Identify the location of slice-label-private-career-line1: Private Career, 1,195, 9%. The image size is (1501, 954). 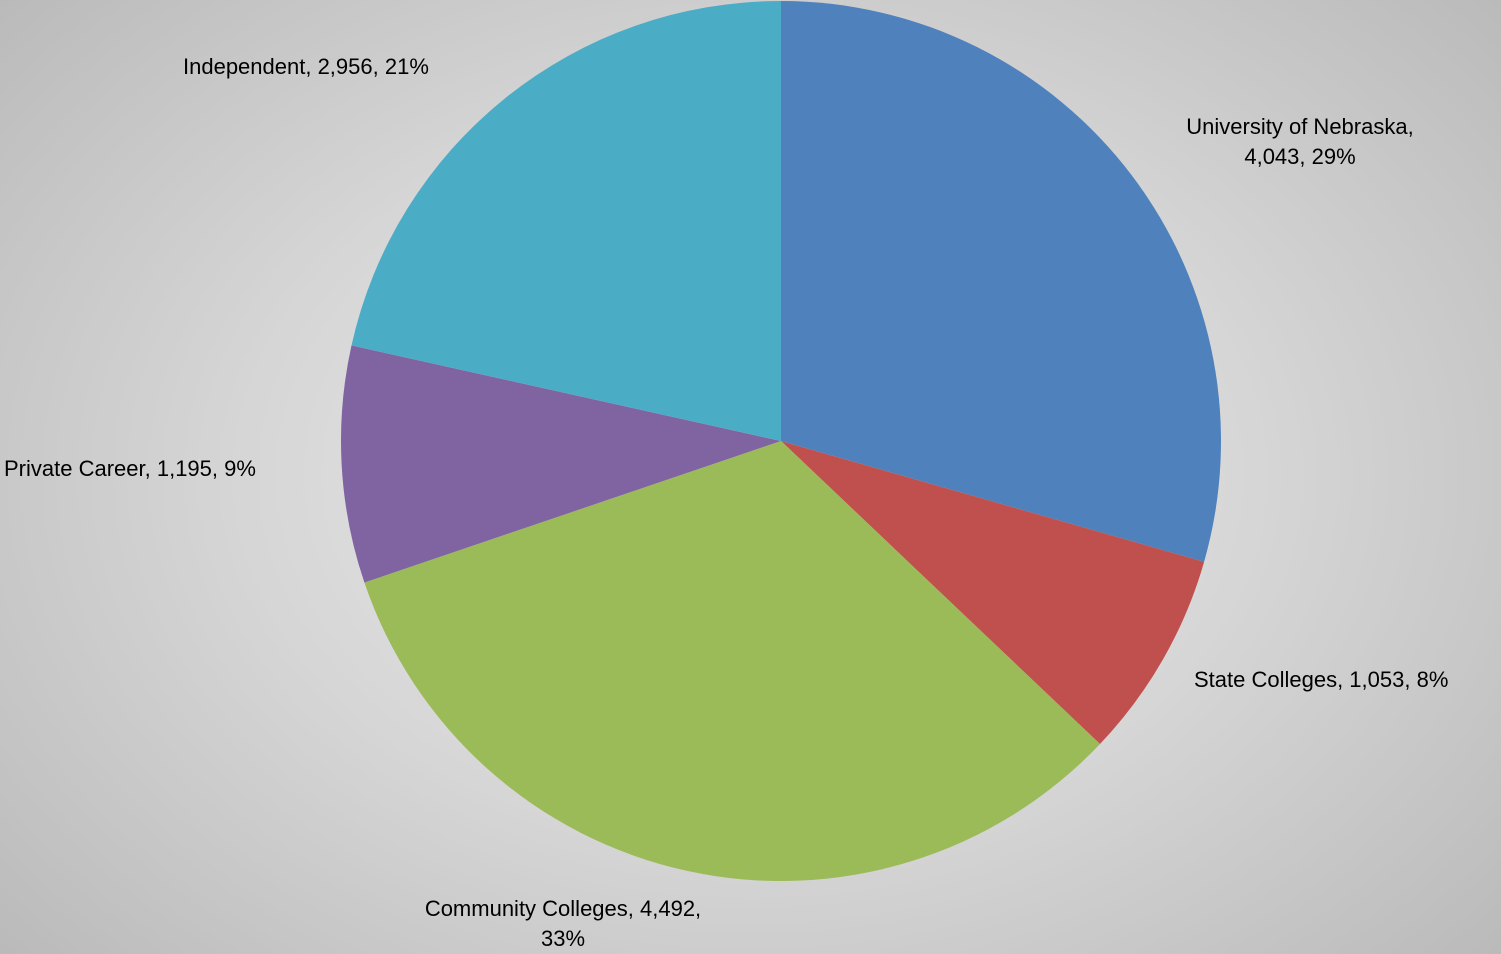
(130, 468).